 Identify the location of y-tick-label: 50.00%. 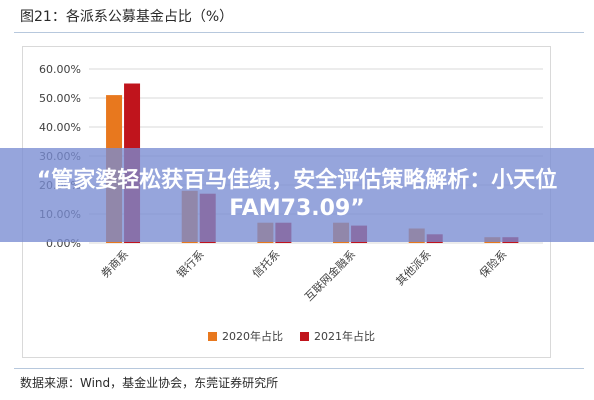
(60, 98).